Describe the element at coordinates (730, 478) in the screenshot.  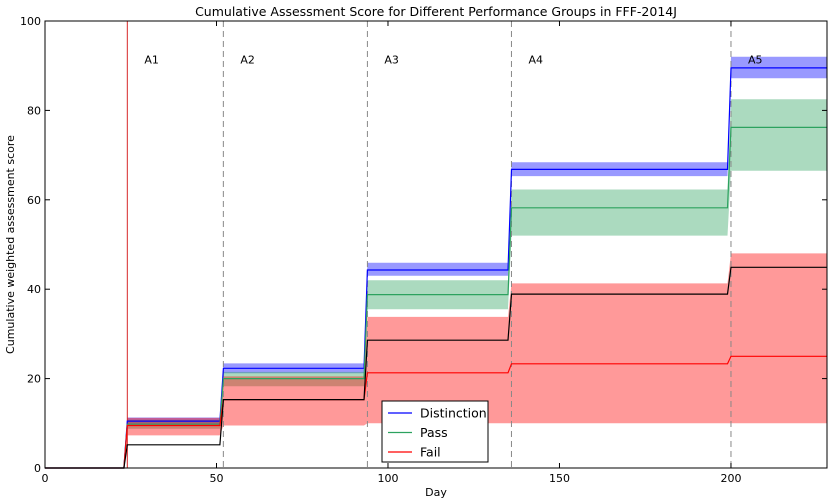
I see `x-tick-label: 200` at that location.